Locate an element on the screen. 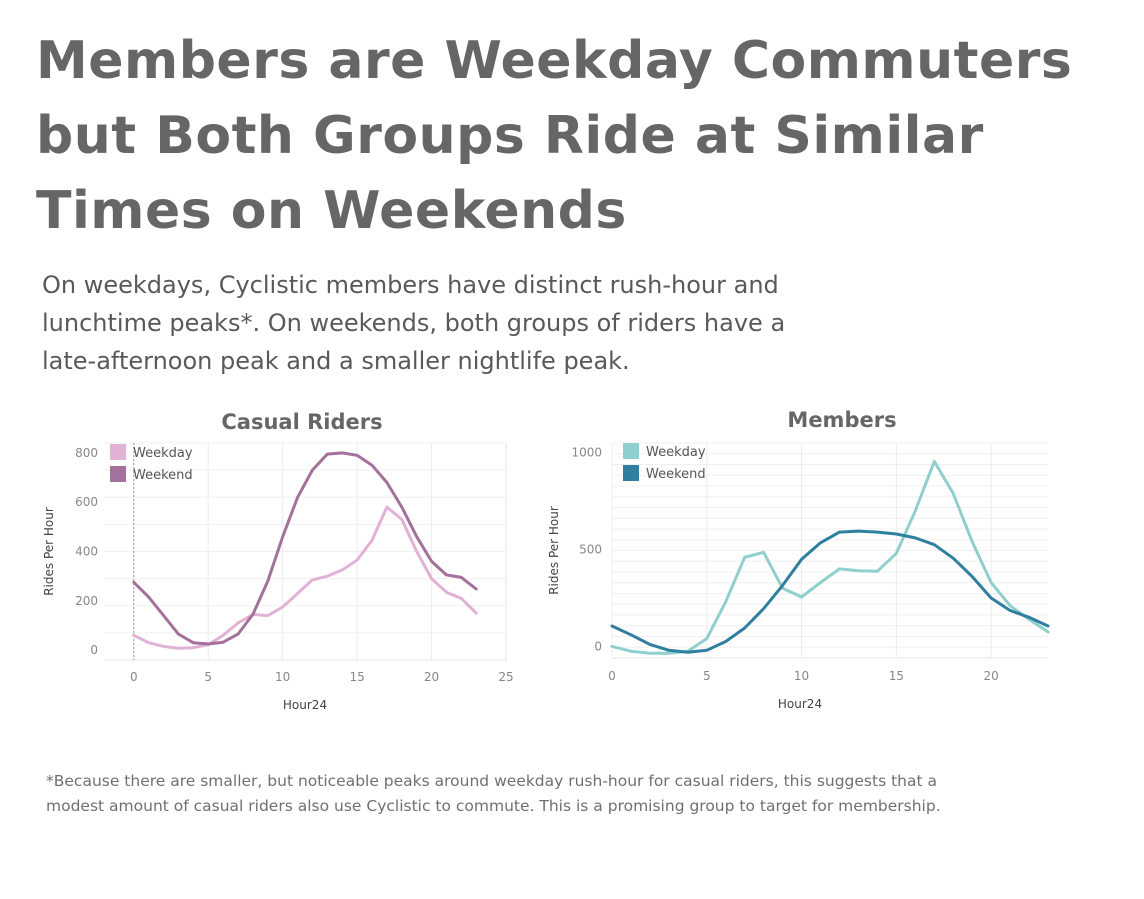 The height and width of the screenshot is (899, 1144). y-tick-label: 600 is located at coordinates (86, 502).